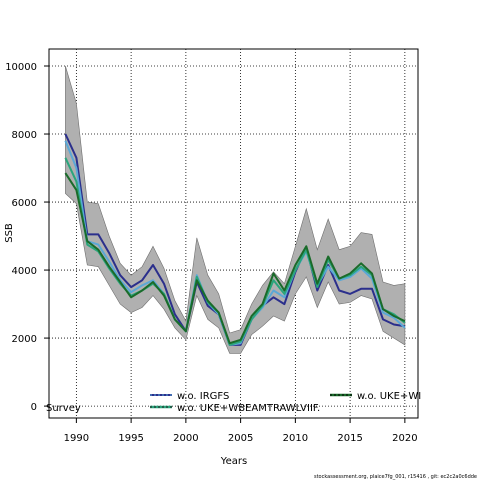 The width and height of the screenshot is (480, 480). Describe the element at coordinates (130, 438) in the screenshot. I see `x-tick-label-1995: 1995` at that location.